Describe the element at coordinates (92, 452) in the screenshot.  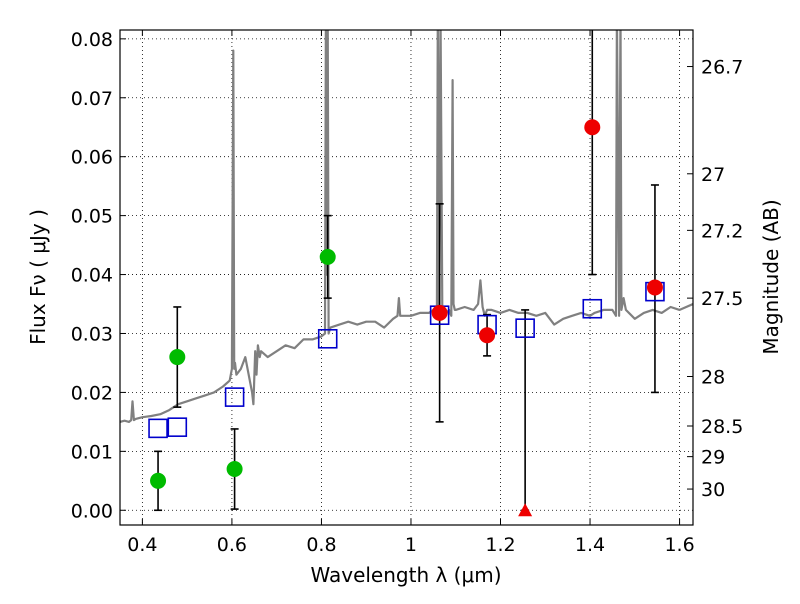
I see `y-tick-label: 0.01` at that location.